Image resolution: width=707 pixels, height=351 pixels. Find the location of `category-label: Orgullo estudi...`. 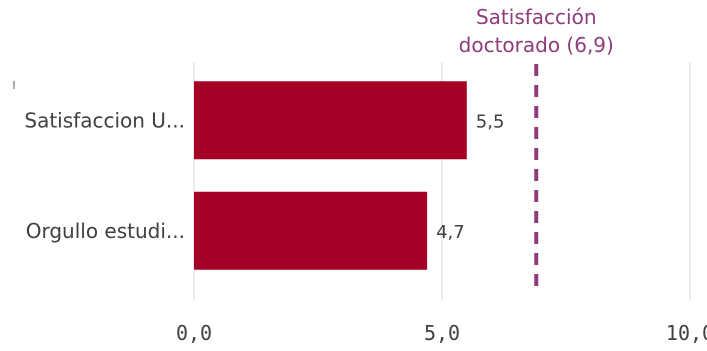

category-label: Orgullo estudi... is located at coordinates (105, 231).